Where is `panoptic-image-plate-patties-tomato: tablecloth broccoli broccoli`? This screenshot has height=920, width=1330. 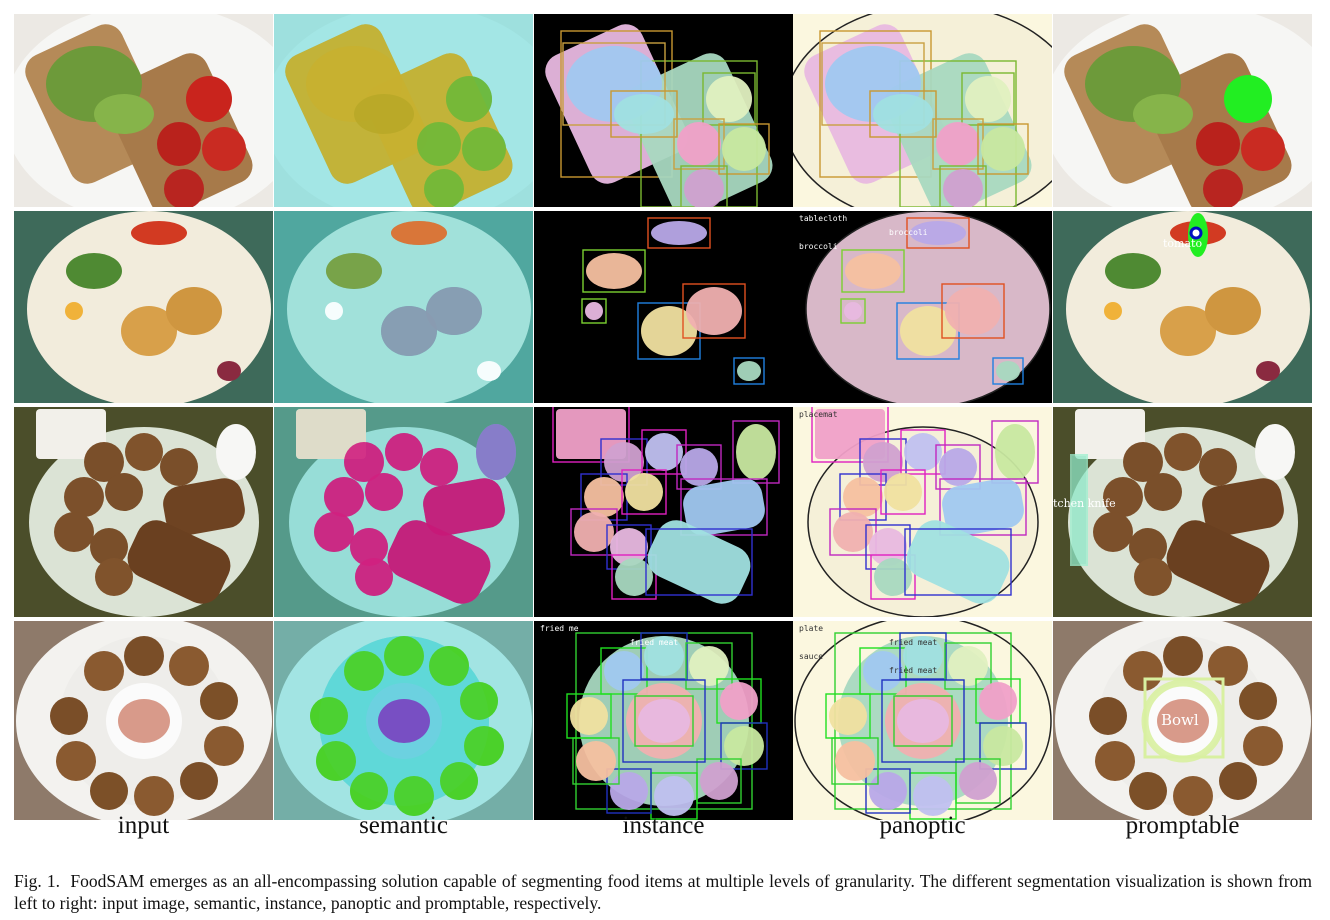
panoptic-image-plate-patties-tomato: tablecloth broccoli broccoli is located at coordinates (922, 307).